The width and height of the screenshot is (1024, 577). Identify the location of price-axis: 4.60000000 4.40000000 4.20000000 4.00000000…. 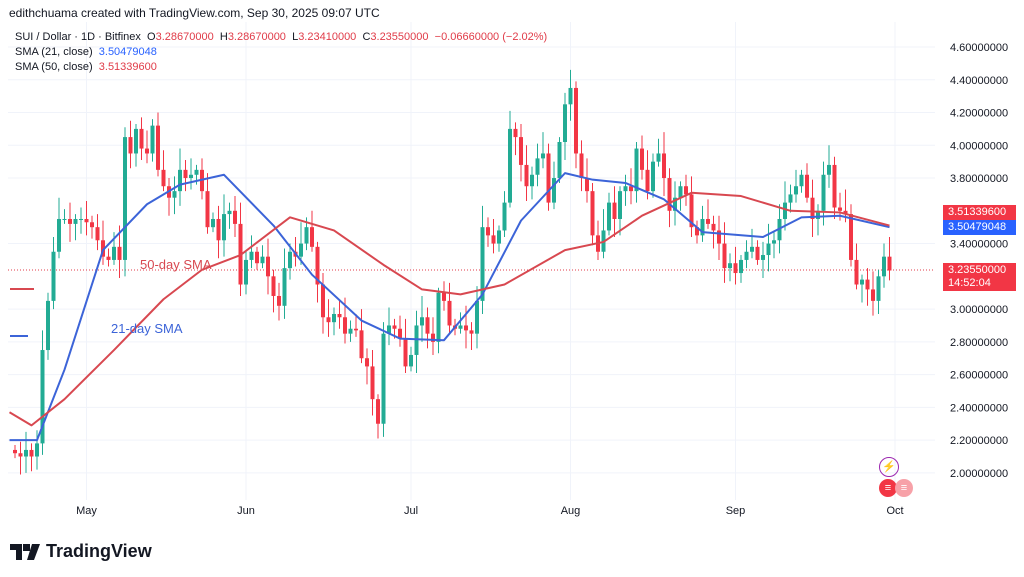
(979, 261).